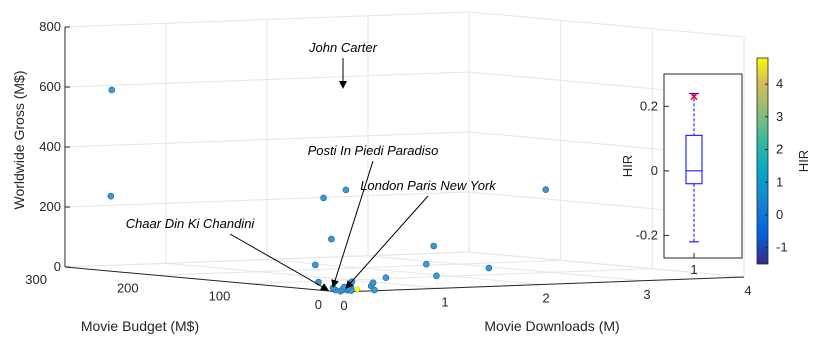  Describe the element at coordinates (343, 47) in the screenshot. I see `annotation-label: John Carter` at that location.